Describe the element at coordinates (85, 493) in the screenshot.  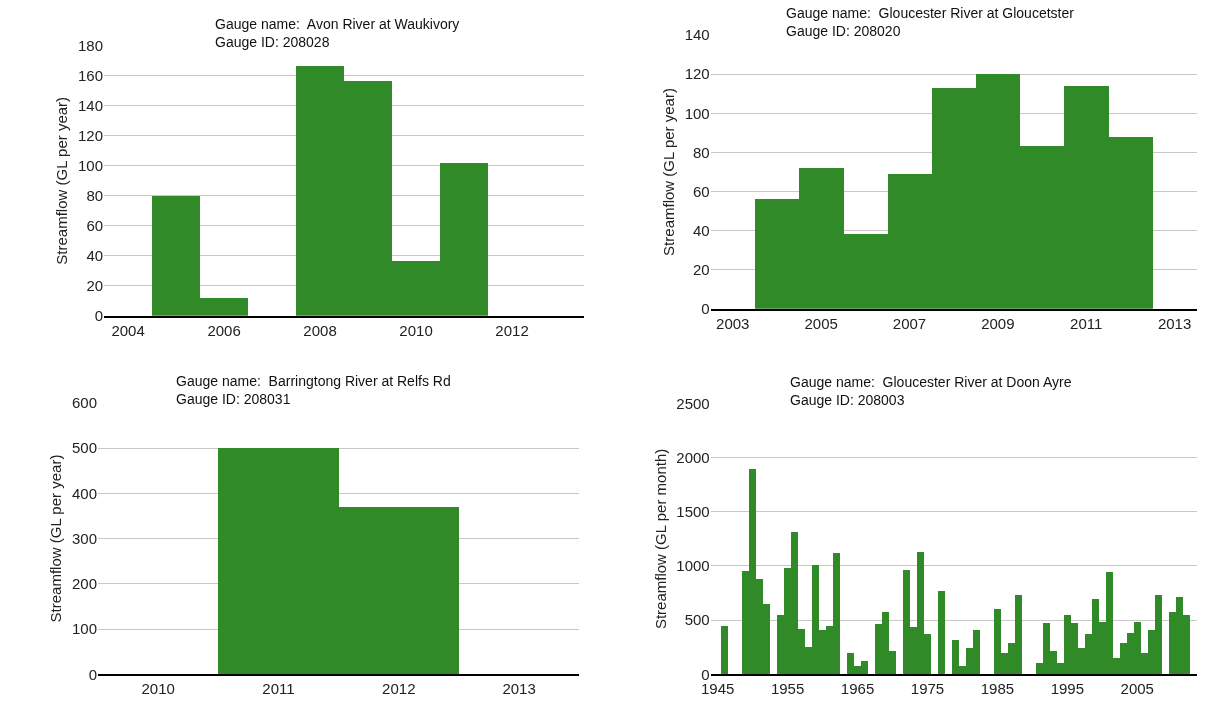
I see `y-tick-label: 400` at that location.